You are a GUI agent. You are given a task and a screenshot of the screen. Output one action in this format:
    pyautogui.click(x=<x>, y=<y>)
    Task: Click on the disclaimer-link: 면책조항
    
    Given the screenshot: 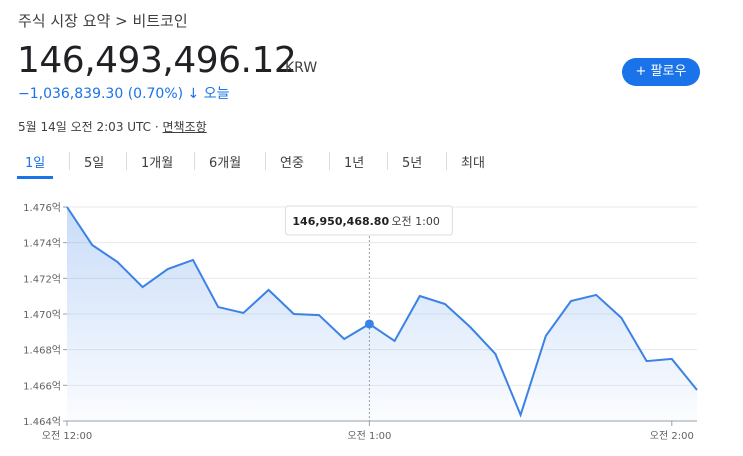 What is the action you would take?
    pyautogui.click(x=184, y=127)
    